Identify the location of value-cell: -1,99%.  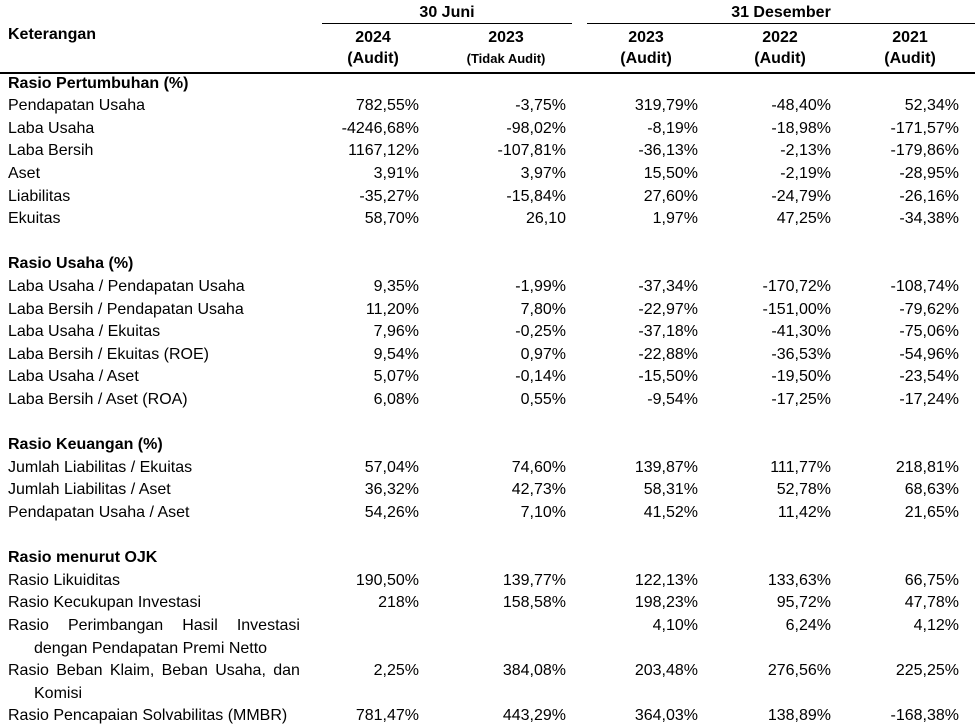
(540, 286).